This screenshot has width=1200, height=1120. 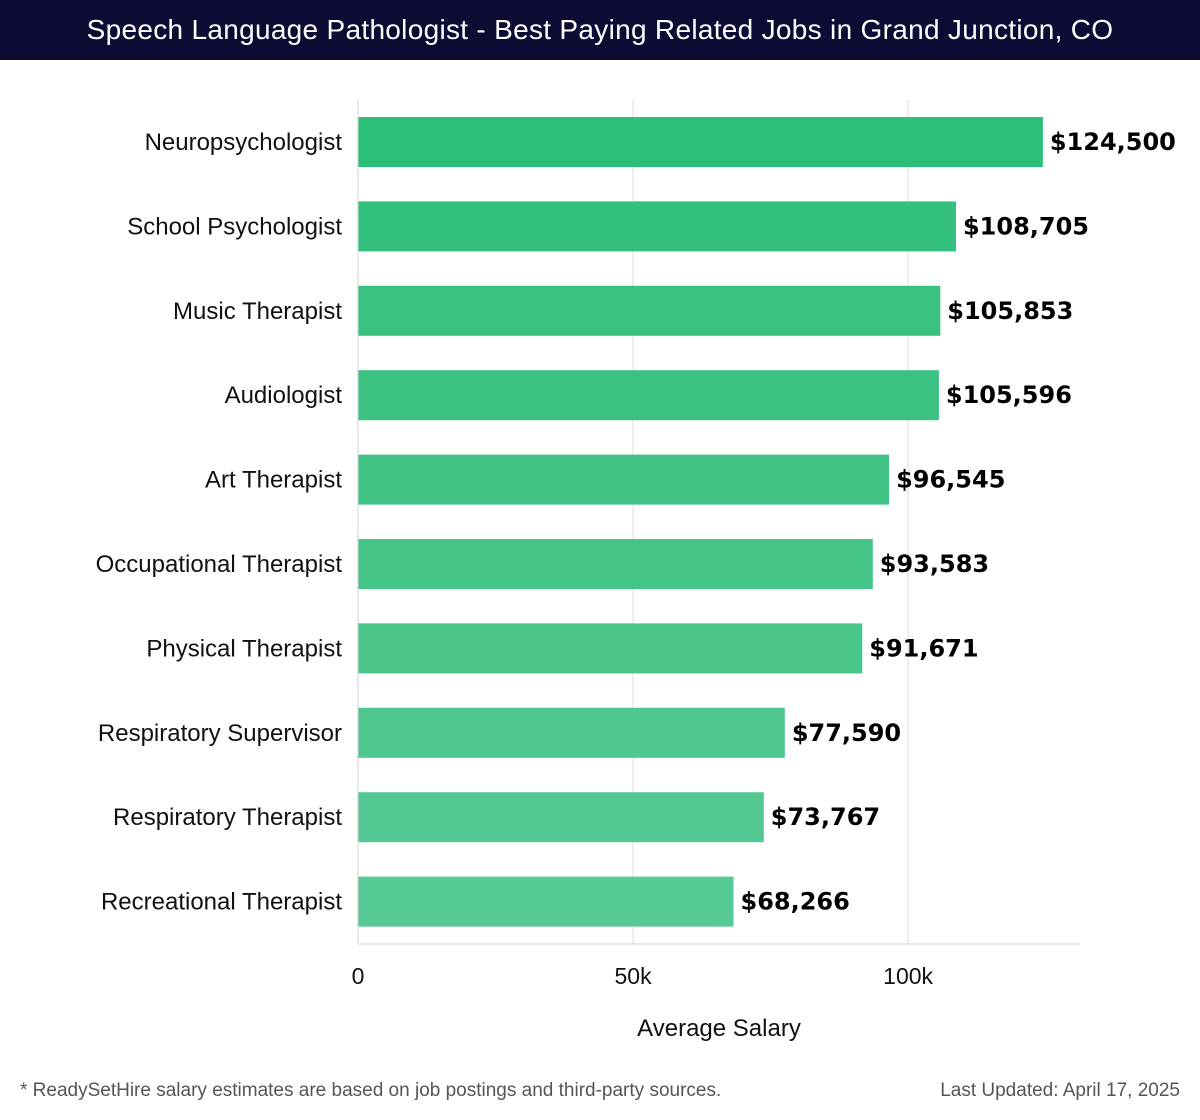 What do you see at coordinates (257, 311) in the screenshot?
I see `category-label: Music Therapist` at bounding box center [257, 311].